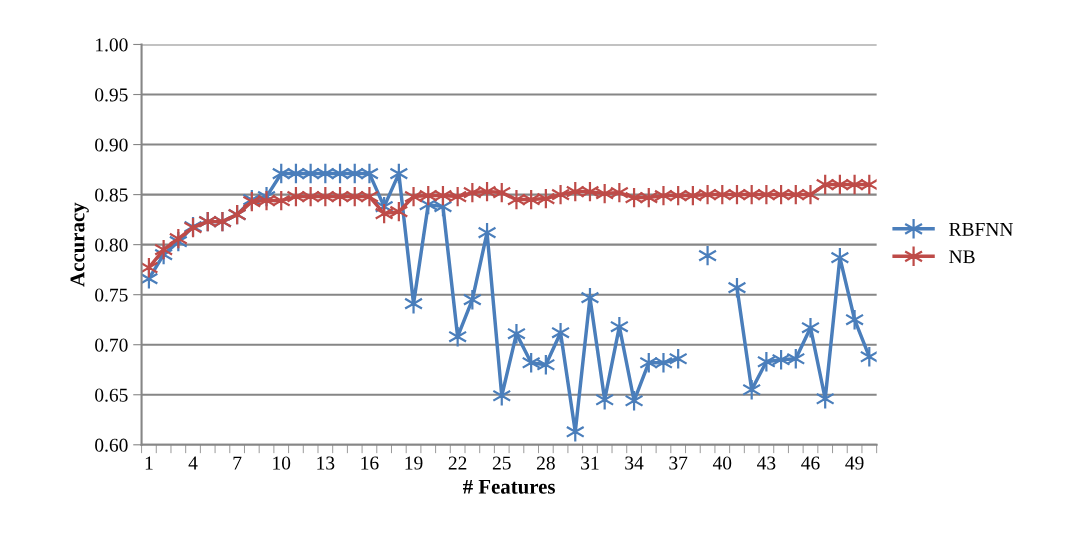  What do you see at coordinates (111, 145) in the screenshot?
I see `y-tick-label: 0.90` at bounding box center [111, 145].